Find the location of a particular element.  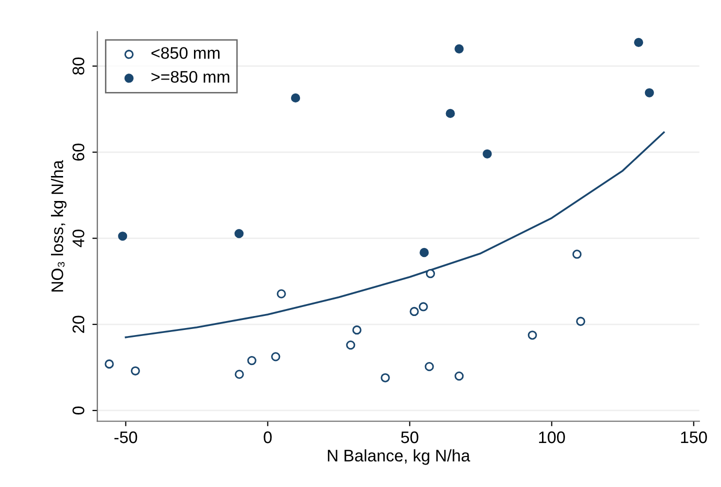

y-tick-label: 40 is located at coordinates (78, 239).